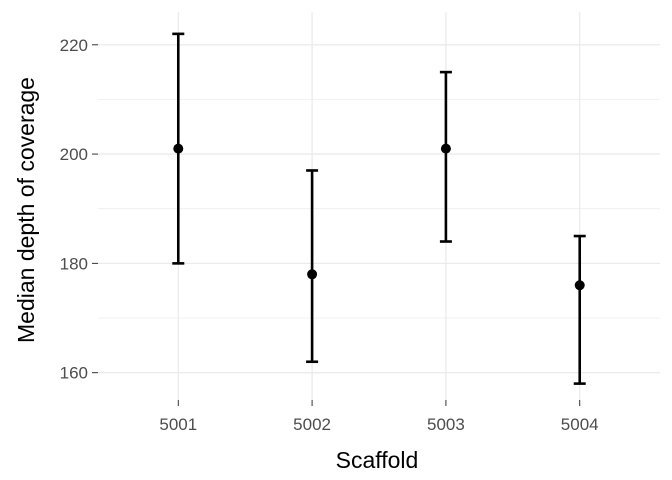  What do you see at coordinates (74, 154) in the screenshot?
I see `y-tick-label: 200` at bounding box center [74, 154].